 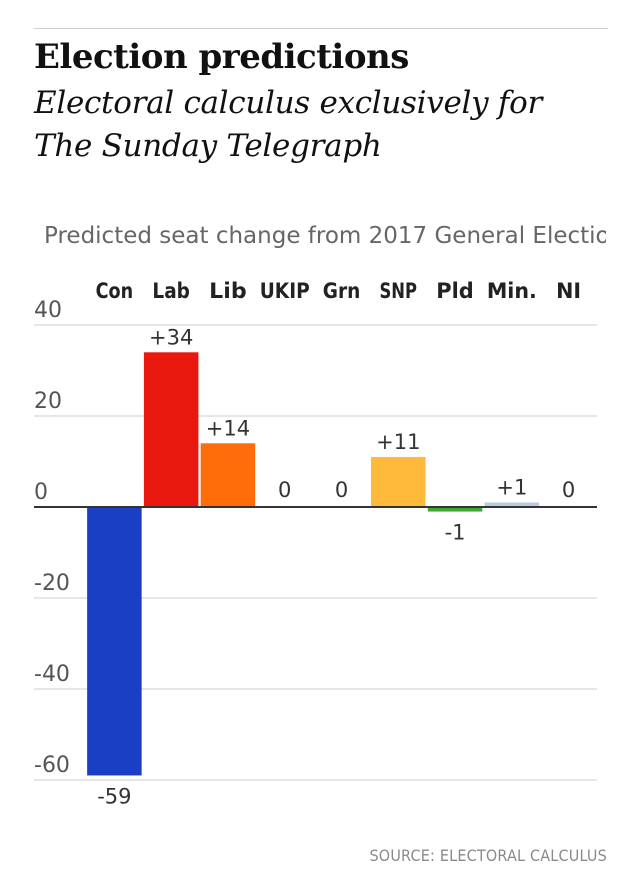 What do you see at coordinates (488, 855) in the screenshot?
I see `source-credit: SOURCE: ELECTORAL CALCULUS` at bounding box center [488, 855].